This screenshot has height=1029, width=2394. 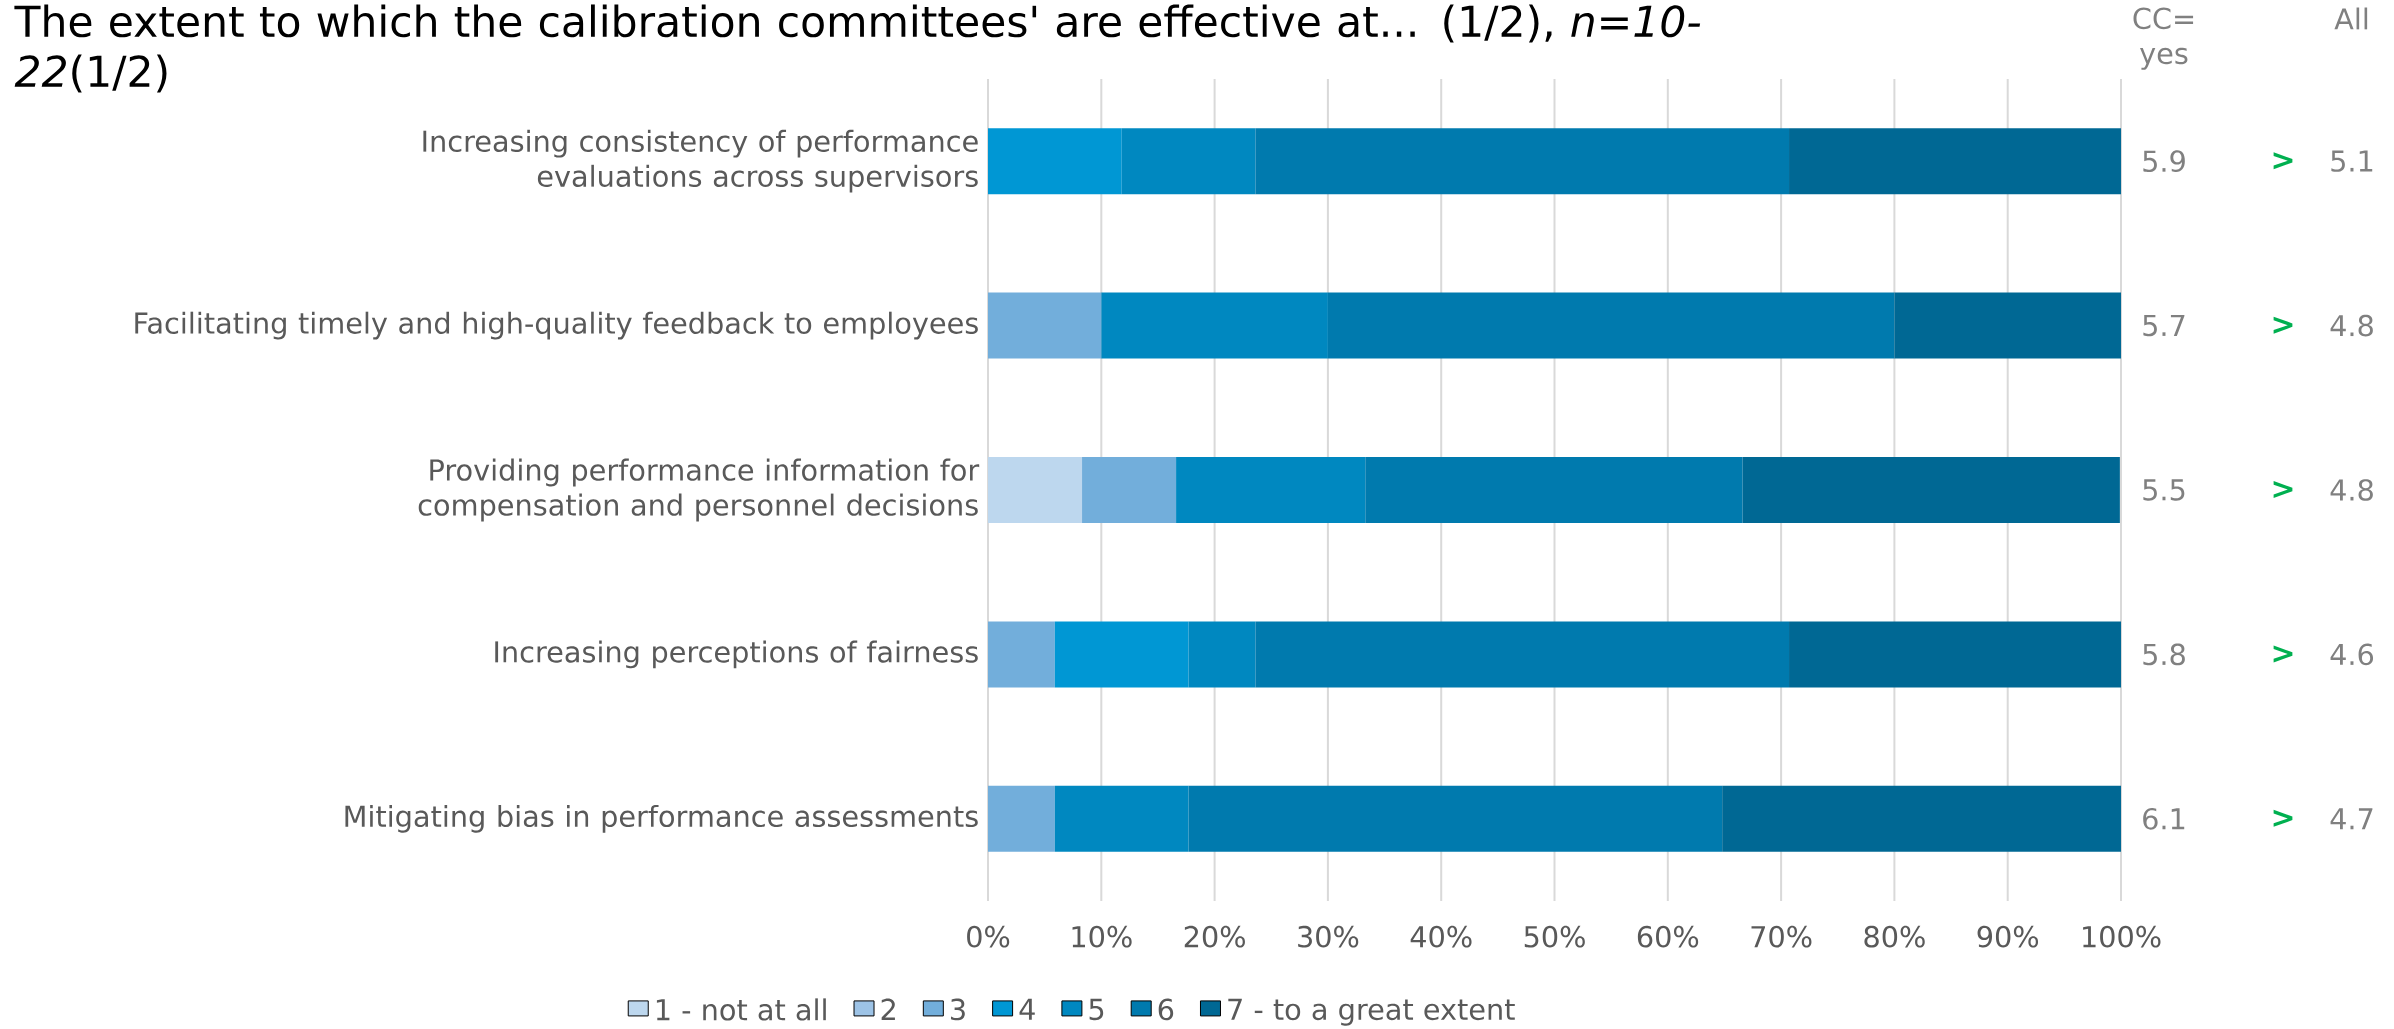 I want to click on text: 5.9, so click(x=2164, y=161).